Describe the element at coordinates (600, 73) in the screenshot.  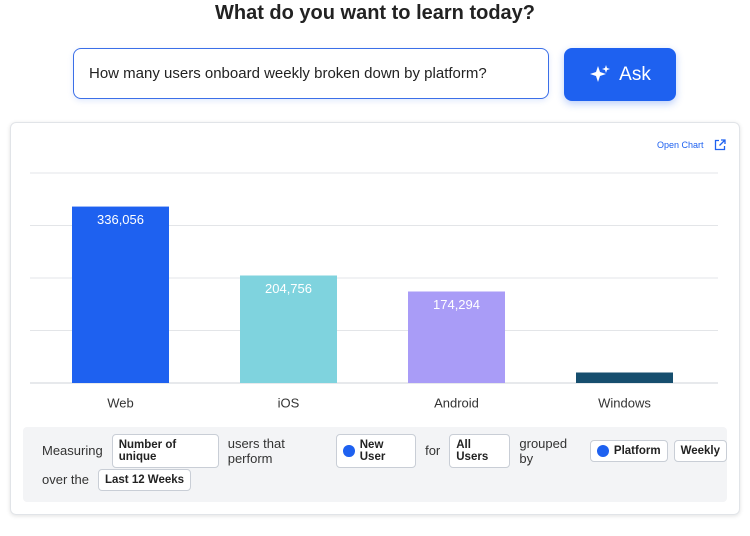
I see `sparkle-icon` at that location.